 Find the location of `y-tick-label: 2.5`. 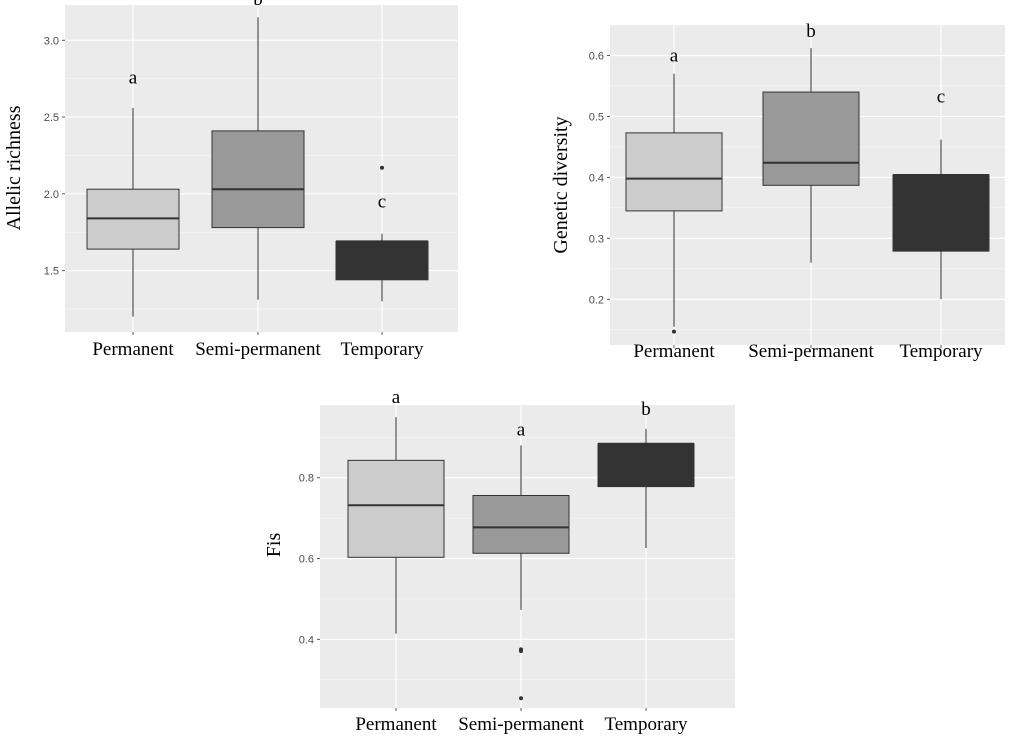

y-tick-label: 2.5 is located at coordinates (51, 118).